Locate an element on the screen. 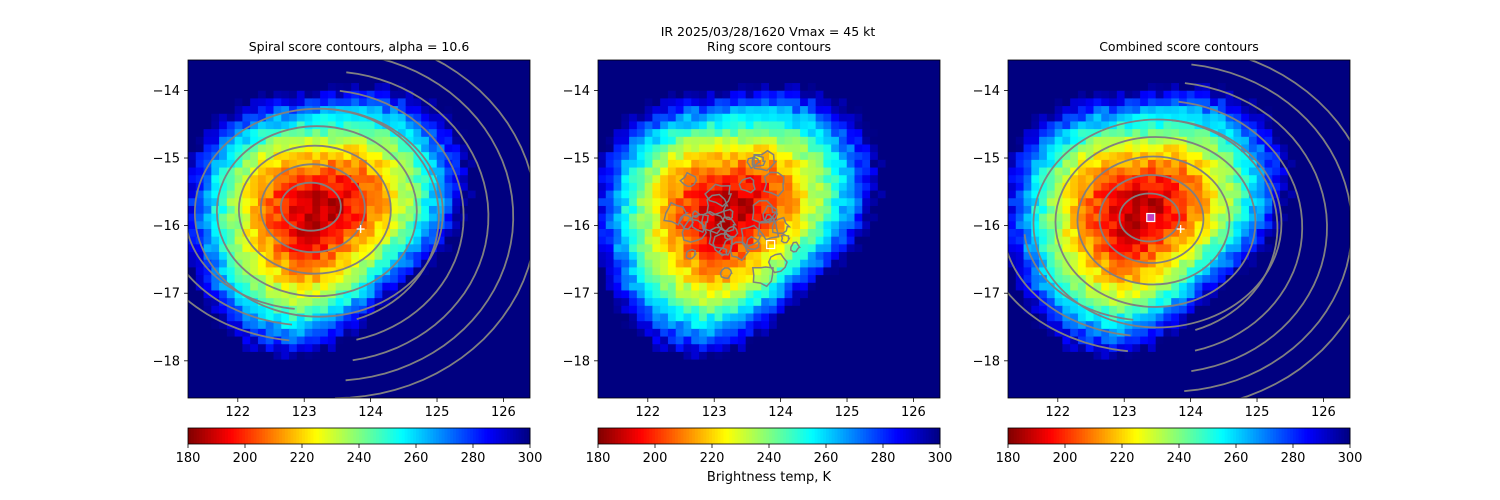  center-plus-marker is located at coordinates (360, 229).